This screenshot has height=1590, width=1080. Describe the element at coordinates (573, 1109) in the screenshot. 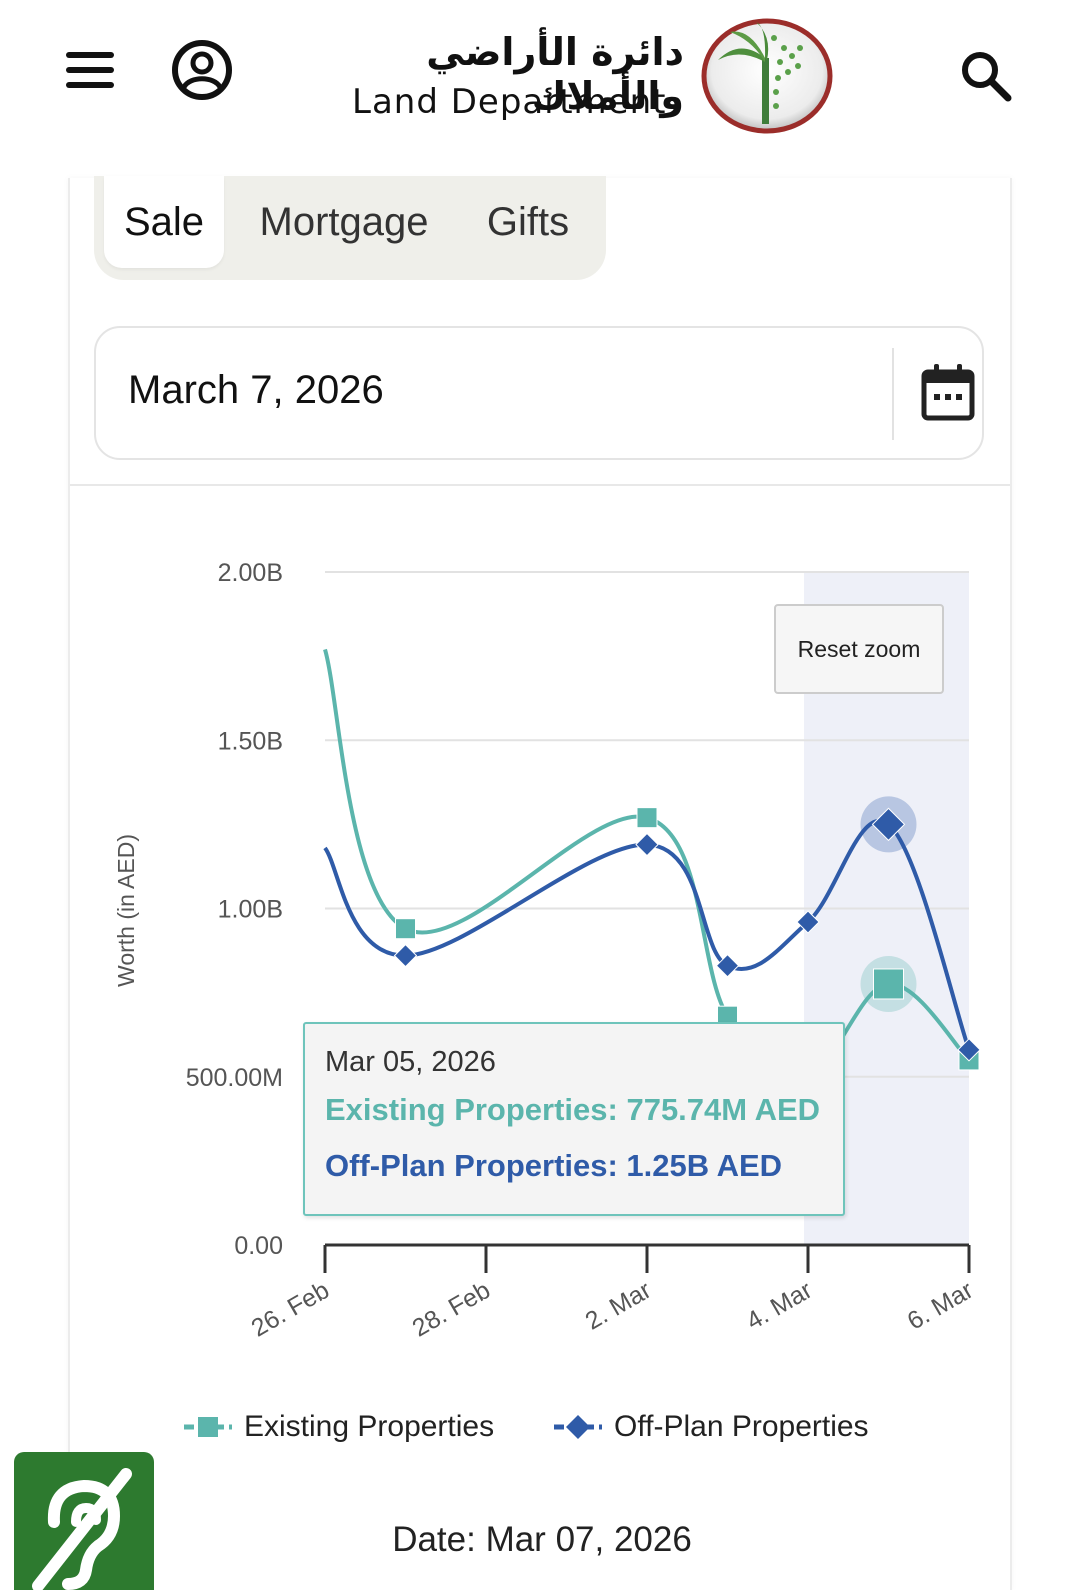

I see `tooltip-existing-value: Existing Properties: 775.74M AED` at that location.